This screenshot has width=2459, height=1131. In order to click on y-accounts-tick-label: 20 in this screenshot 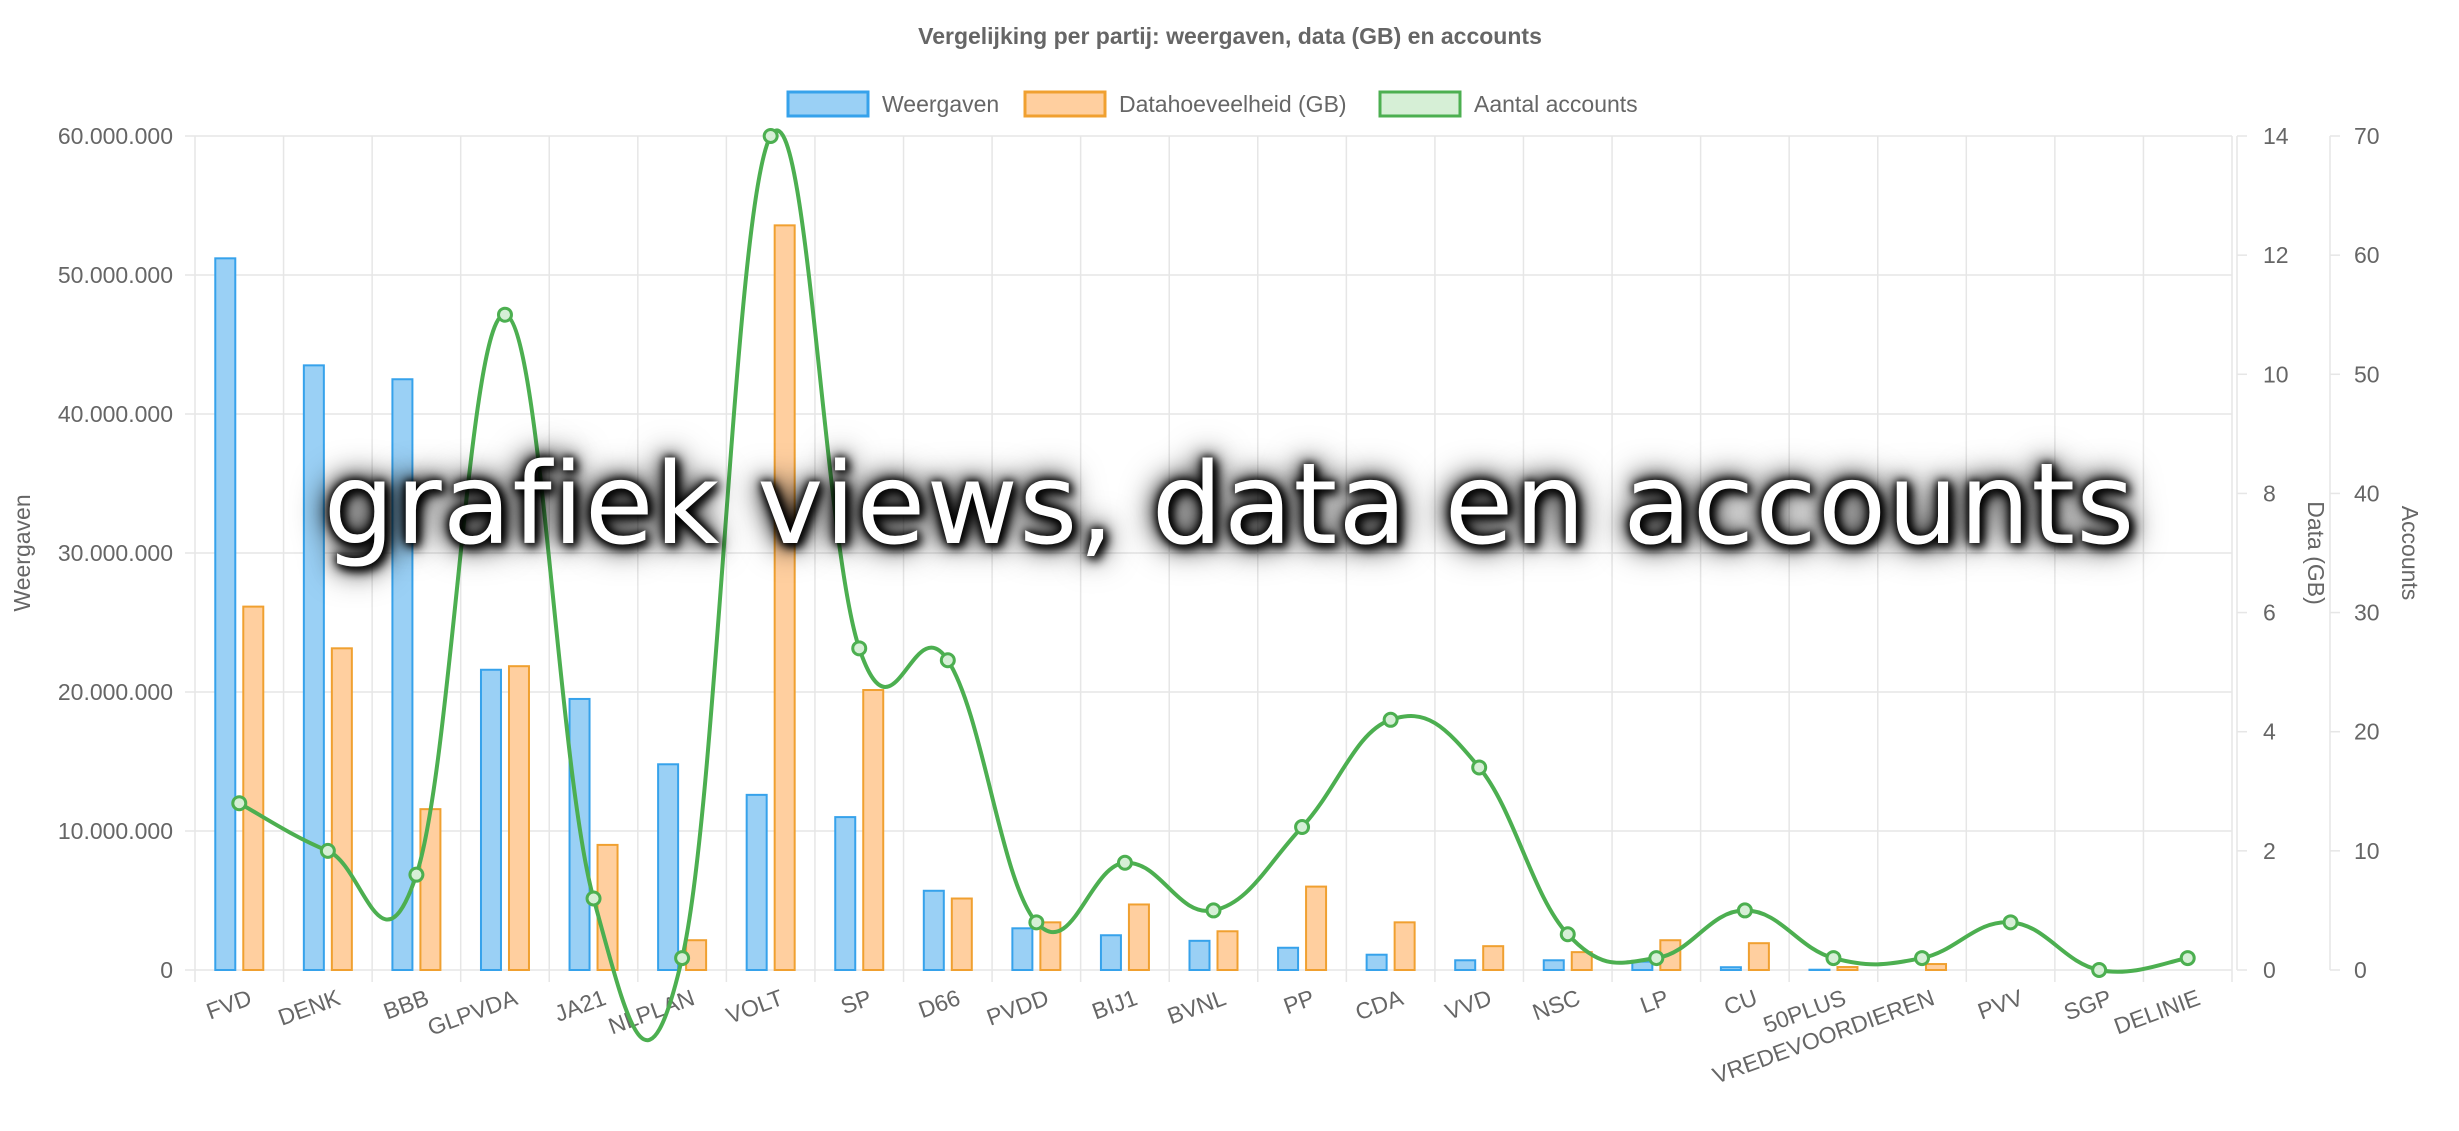, I will do `click(2367, 732)`.